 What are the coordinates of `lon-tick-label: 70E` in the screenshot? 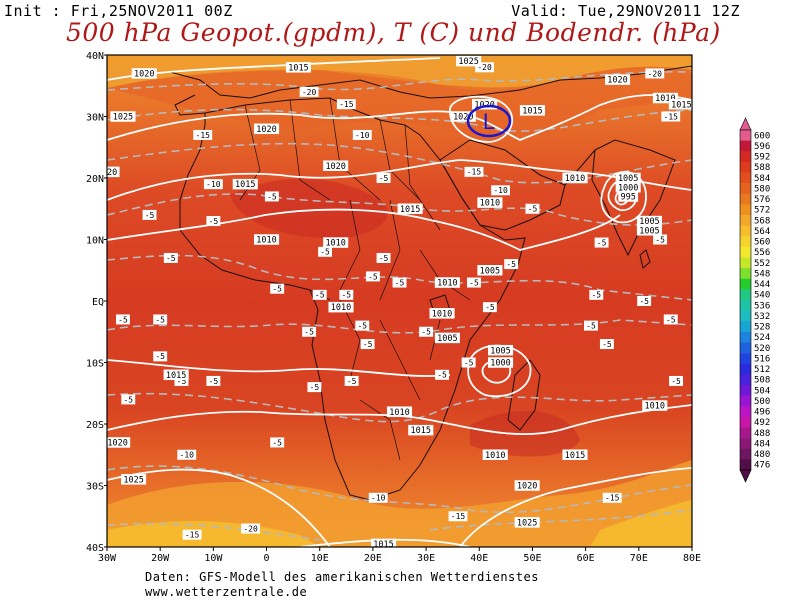 It's located at (639, 558).